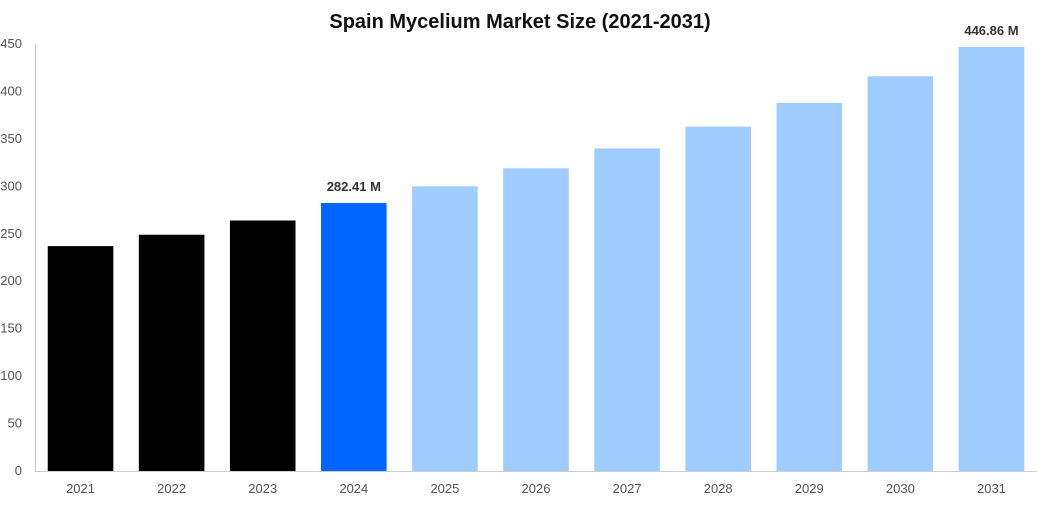  I want to click on y-axis: 0 50 100 150 200 250 300 350 400 450, so click(11, 257).